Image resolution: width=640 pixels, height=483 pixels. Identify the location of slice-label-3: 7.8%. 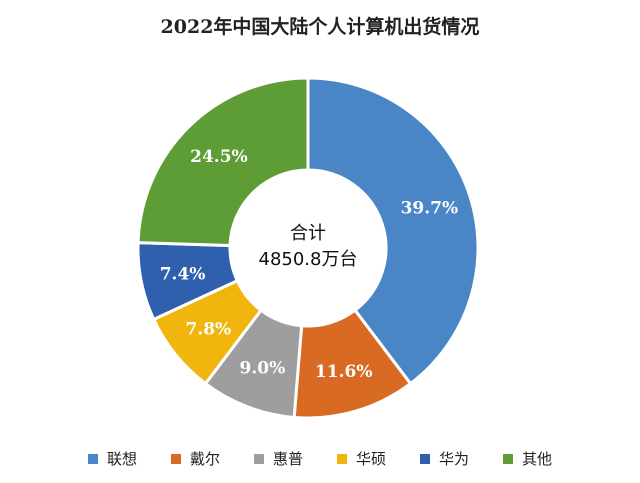
(208, 329).